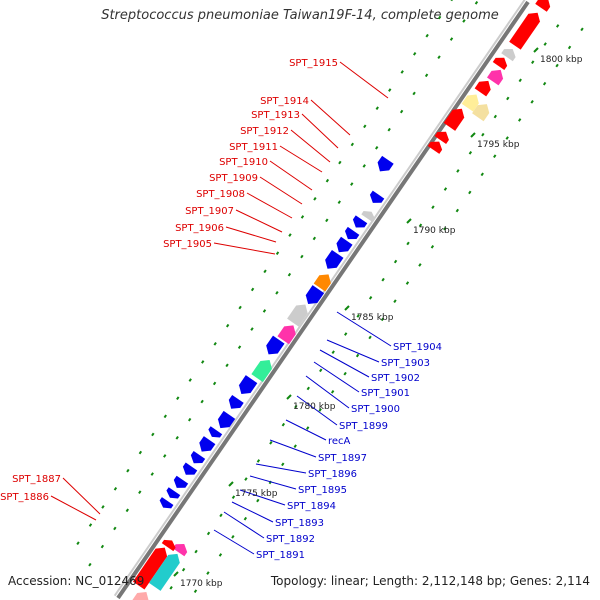 The image size is (600, 600). I want to click on gene-label-blue-6: recA, so click(339, 441).